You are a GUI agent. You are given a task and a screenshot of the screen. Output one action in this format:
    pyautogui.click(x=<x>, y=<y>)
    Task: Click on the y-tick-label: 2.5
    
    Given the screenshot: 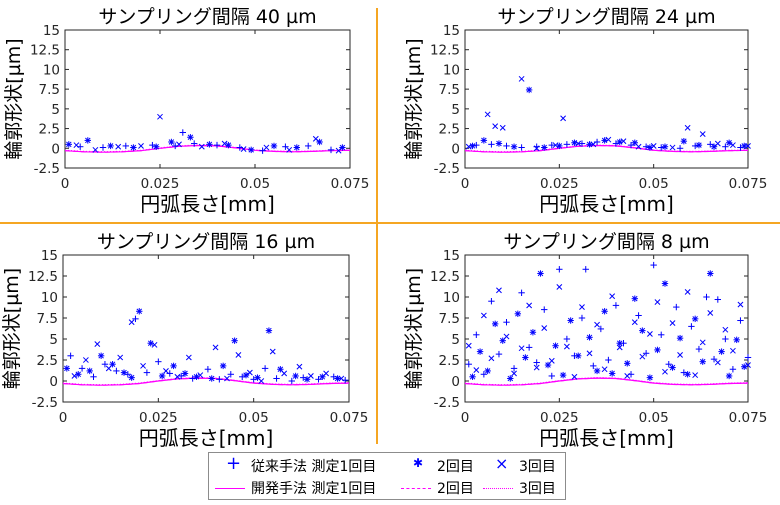 What is the action you would take?
    pyautogui.click(x=449, y=130)
    